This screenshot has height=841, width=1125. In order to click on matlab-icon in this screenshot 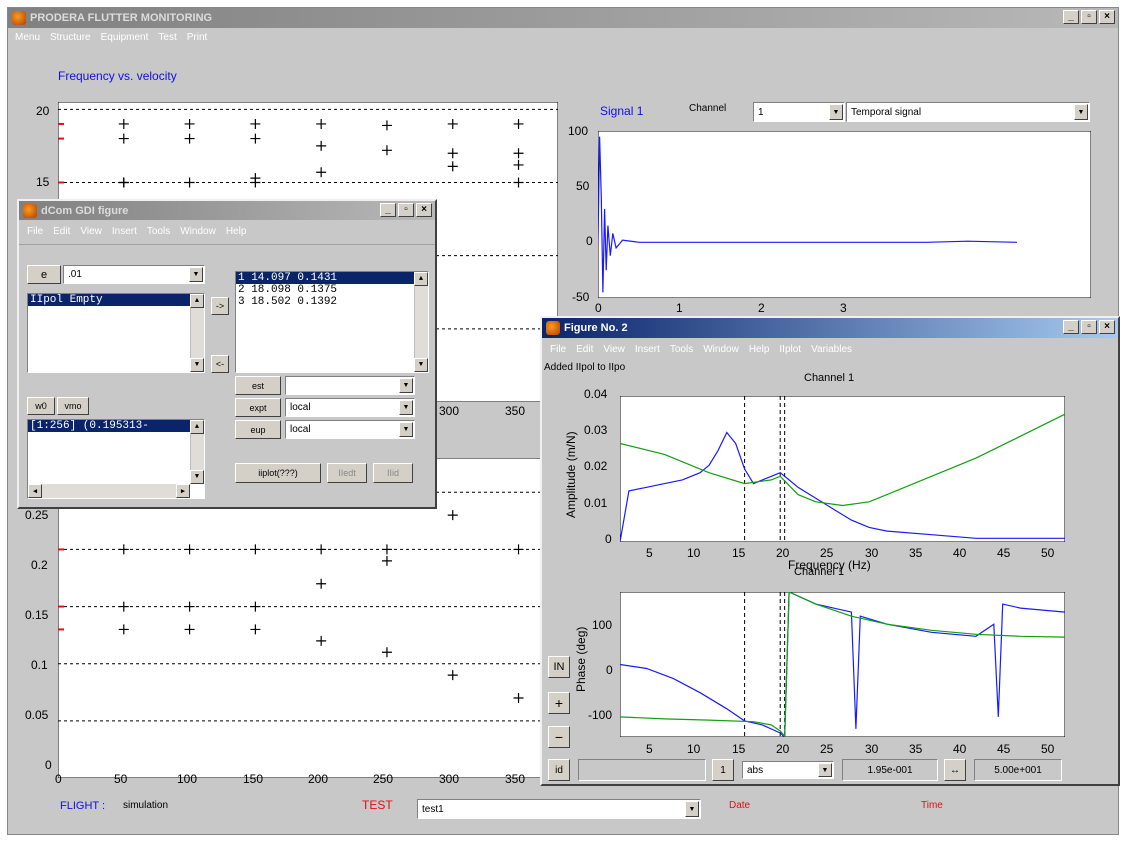, I will do `click(19, 18)`.